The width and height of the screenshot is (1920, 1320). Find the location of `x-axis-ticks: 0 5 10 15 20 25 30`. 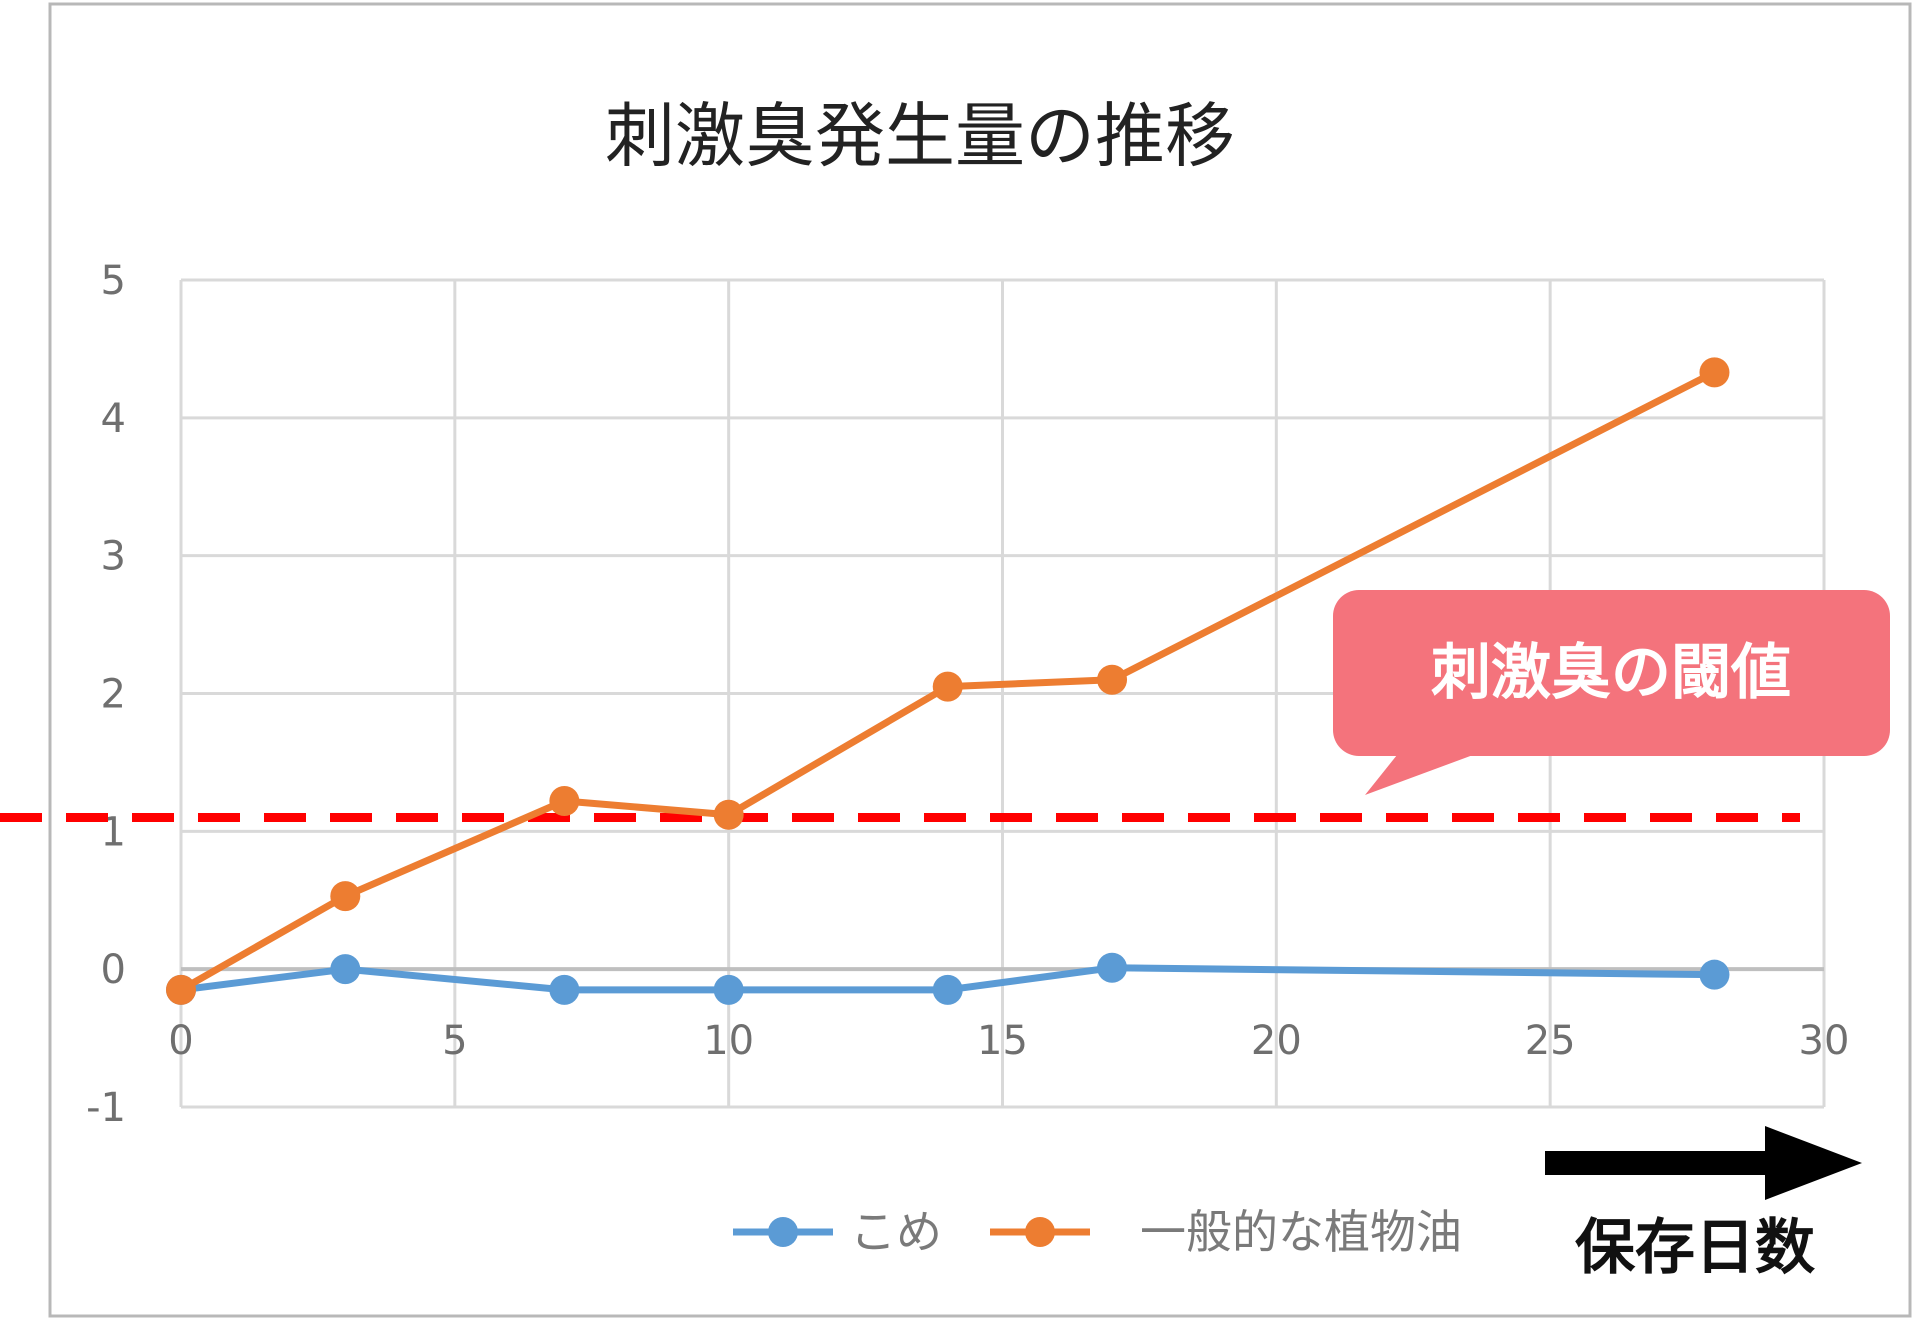

x-axis-ticks: 0 5 10 15 20 25 30 is located at coordinates (1008, 1041).